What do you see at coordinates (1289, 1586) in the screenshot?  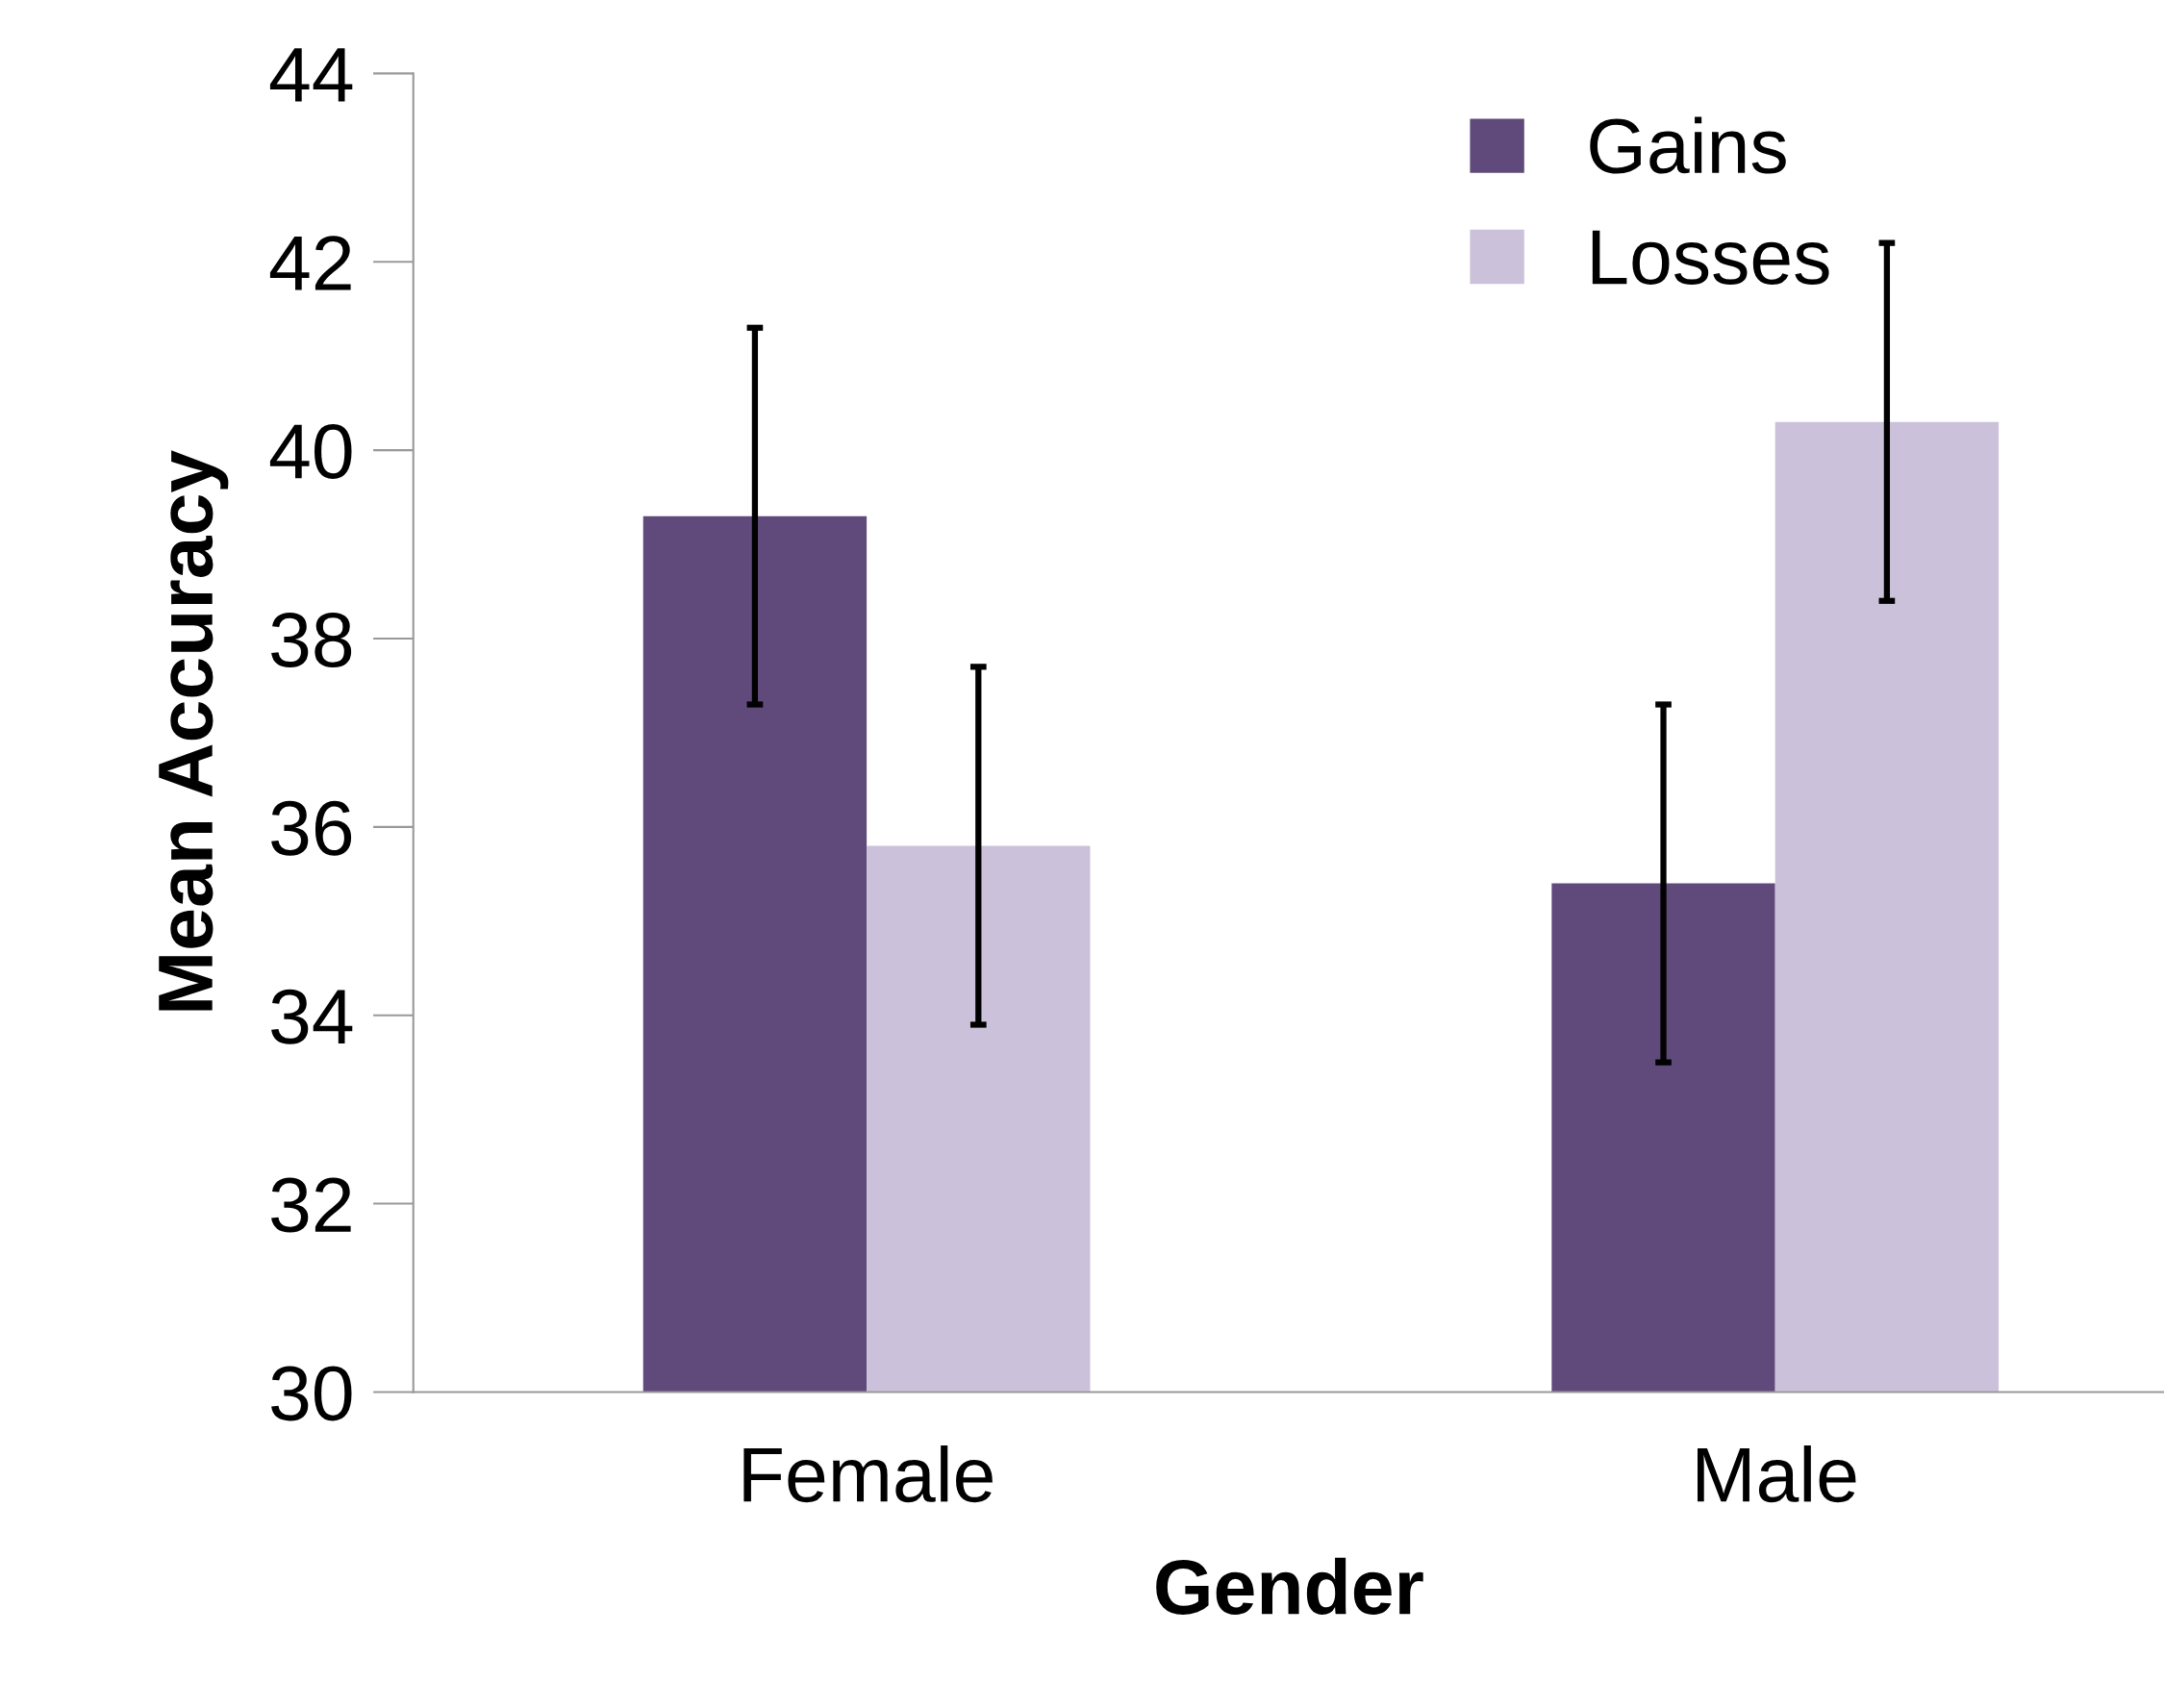 I see `x-axis-title: Gender` at bounding box center [1289, 1586].